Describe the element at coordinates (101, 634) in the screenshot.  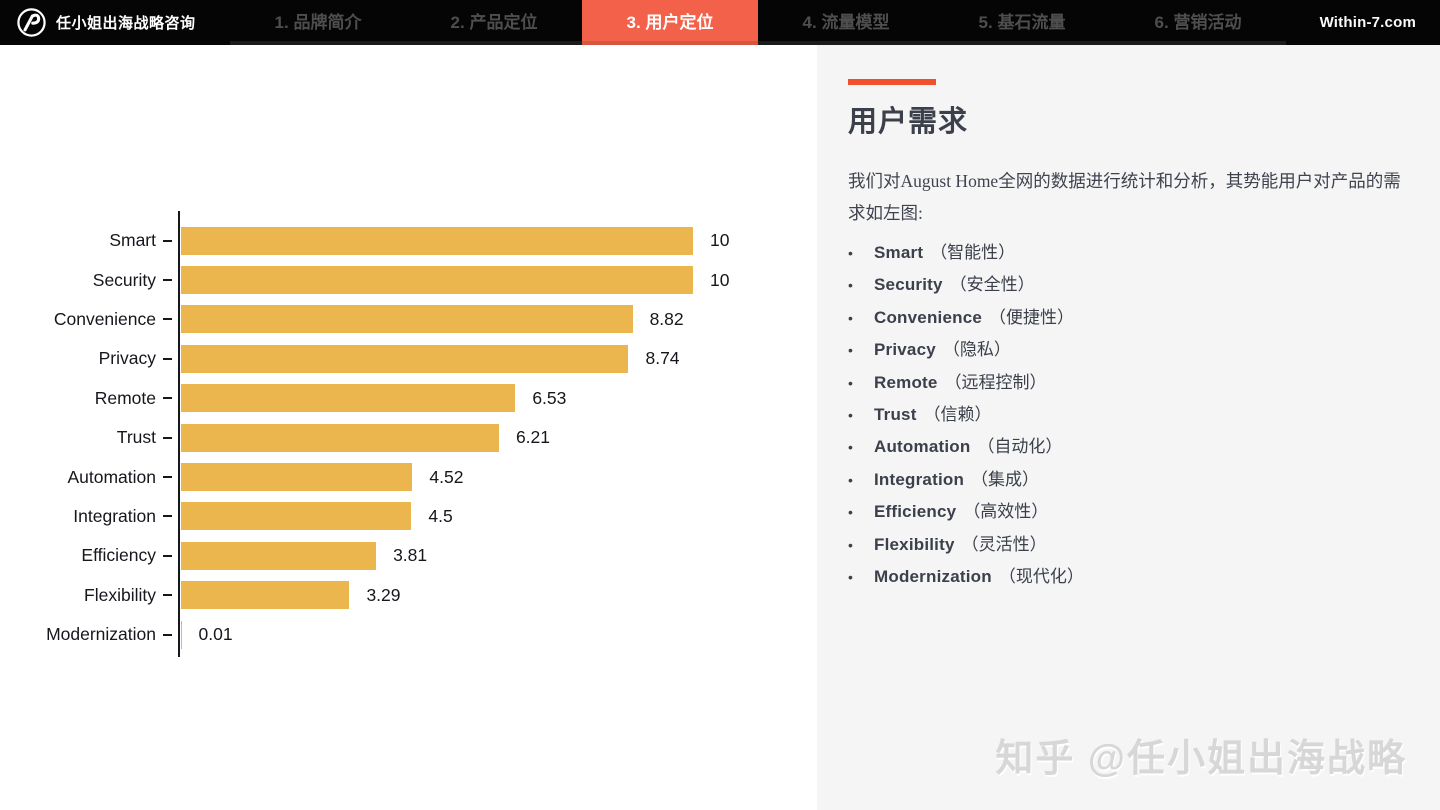
I see `chart-category-label: Modernization` at that location.